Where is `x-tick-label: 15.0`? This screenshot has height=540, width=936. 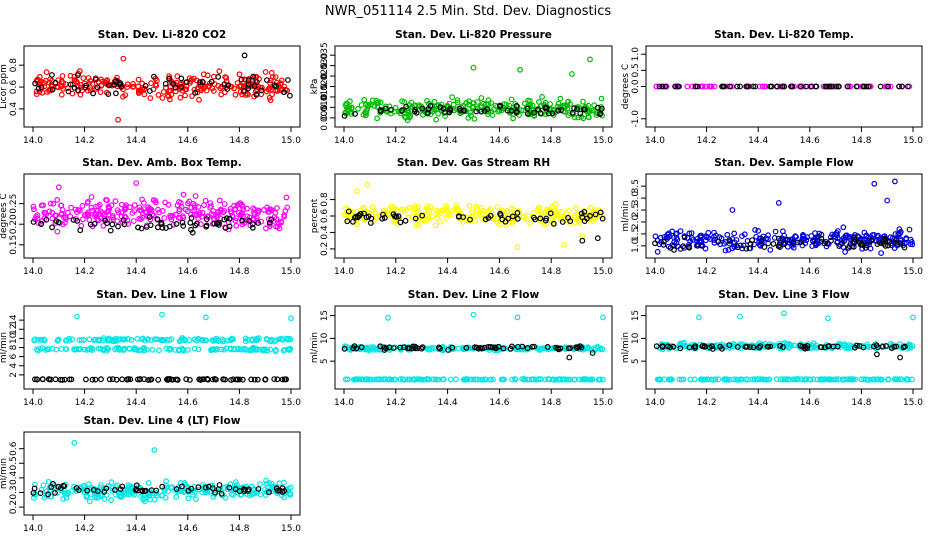 x-tick-label: 15.0 is located at coordinates (291, 141).